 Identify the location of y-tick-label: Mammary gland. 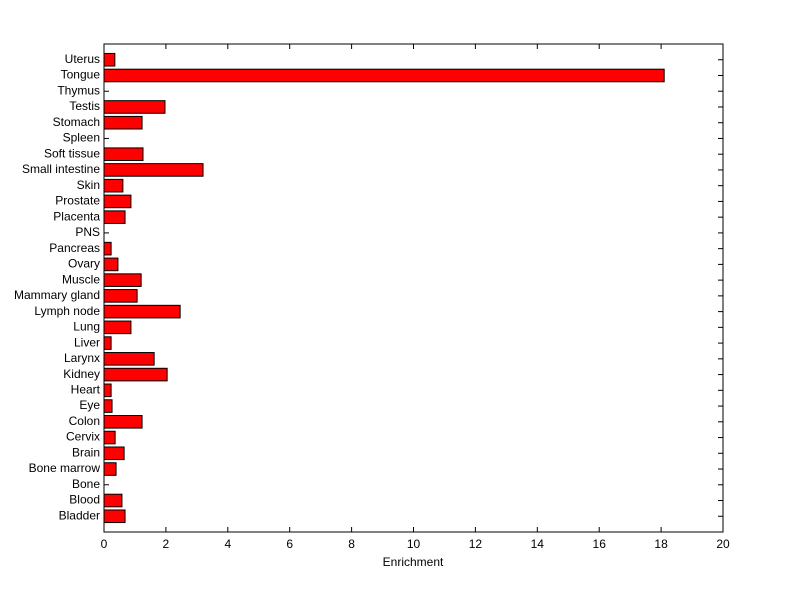
(57, 295).